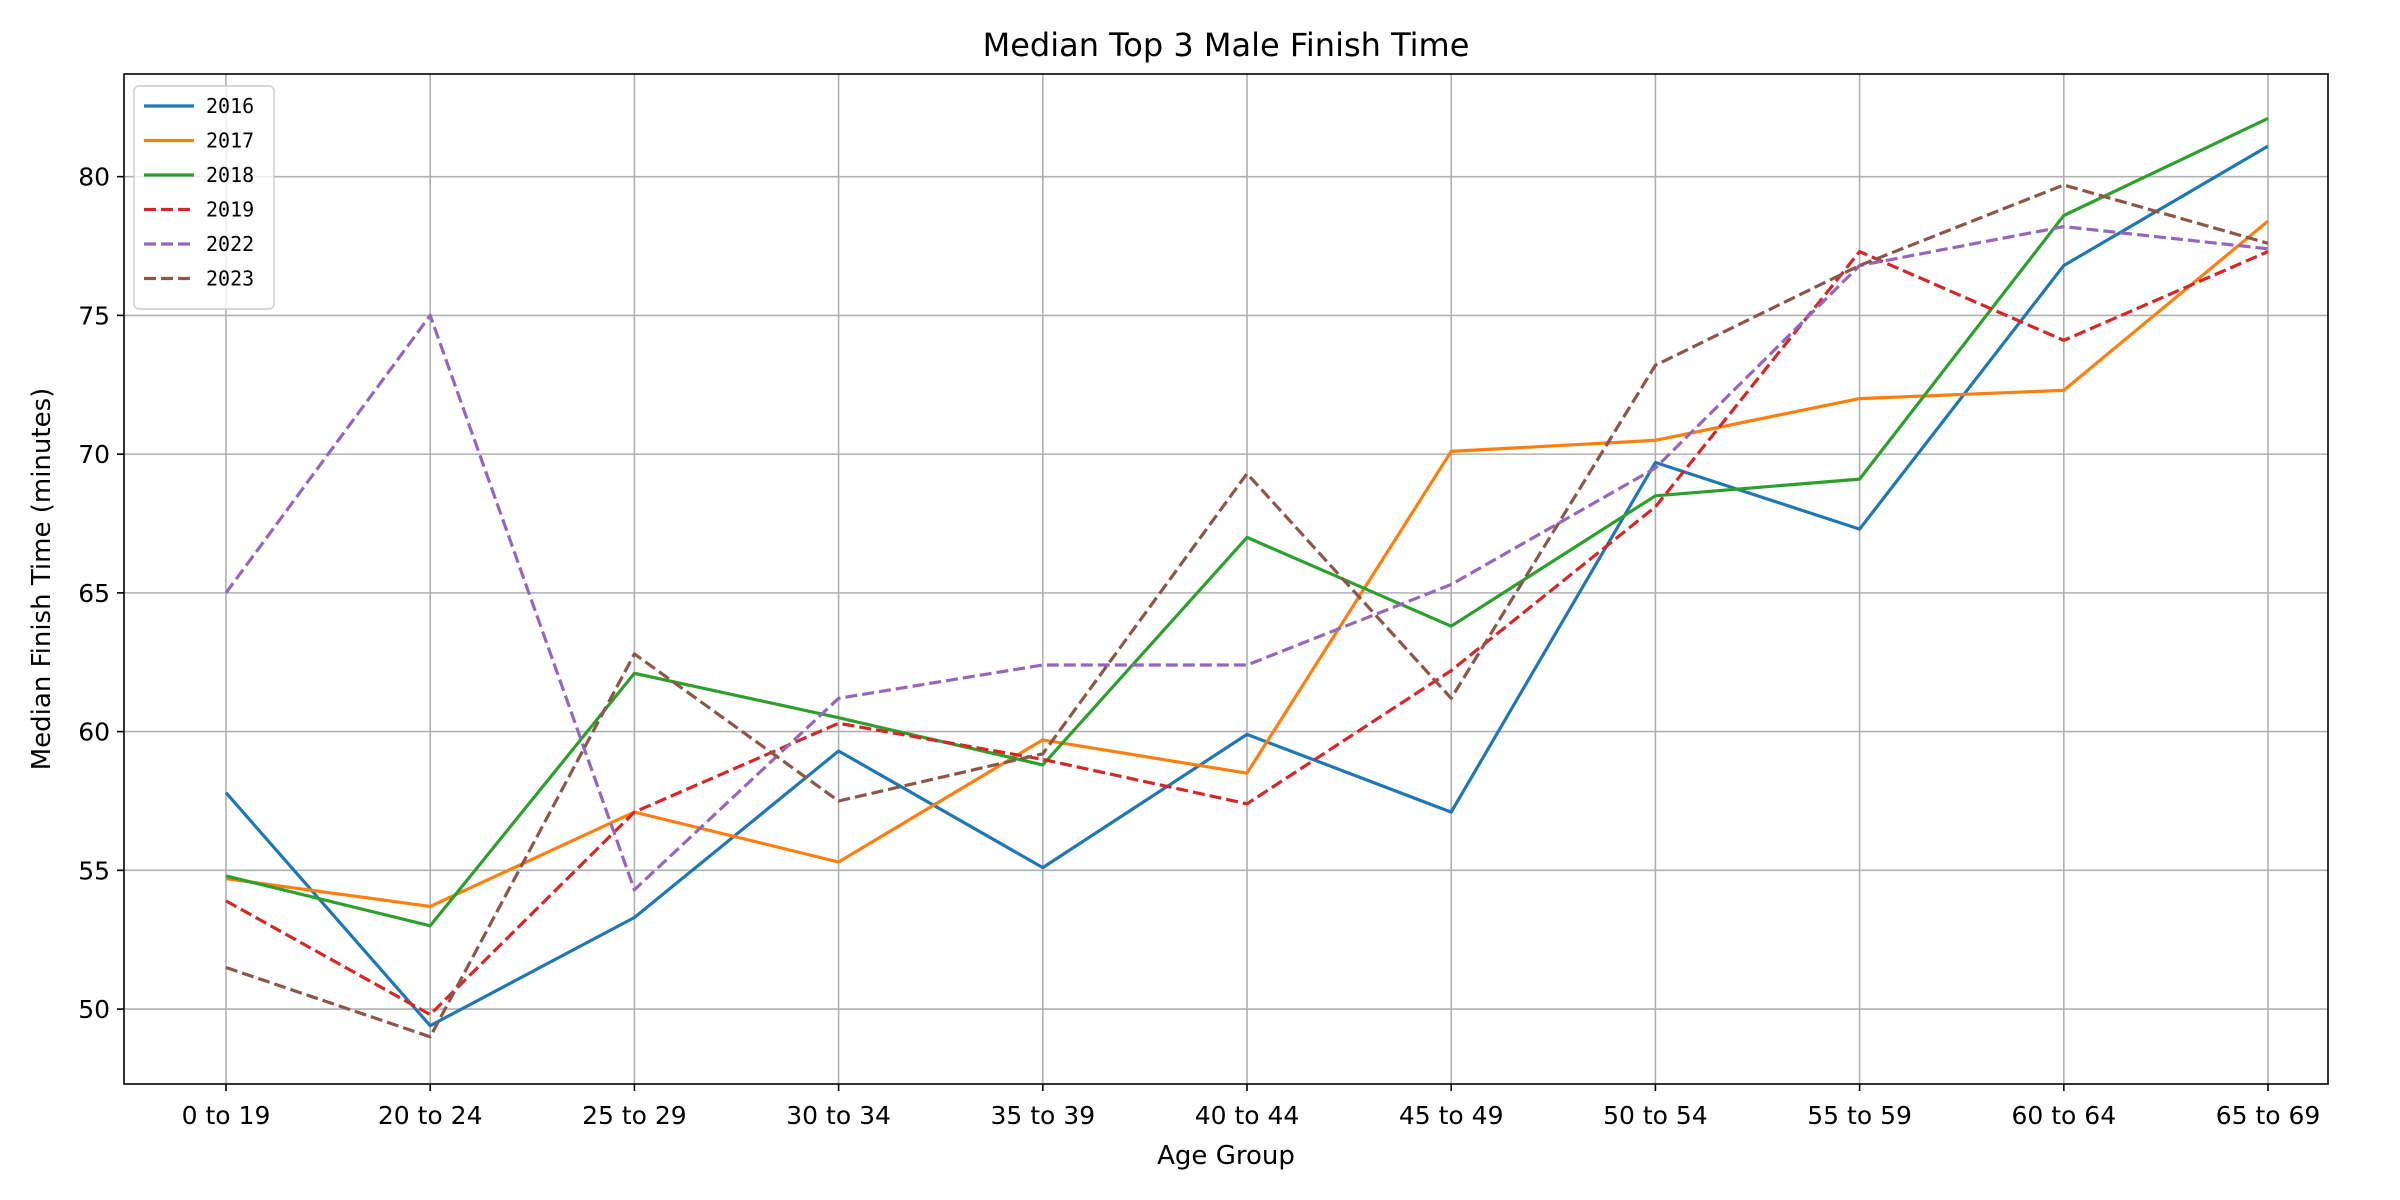  Describe the element at coordinates (226, 1115) in the screenshot. I see `x-tick-label: 0 to 19` at that location.